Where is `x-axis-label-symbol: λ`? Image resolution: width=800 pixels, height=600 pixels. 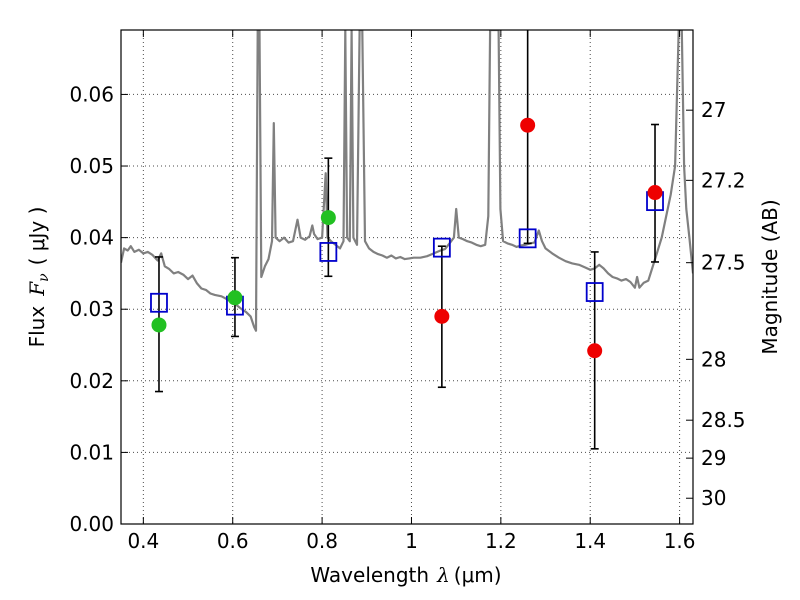
x-axis-label-symbol: λ is located at coordinates (443, 575).